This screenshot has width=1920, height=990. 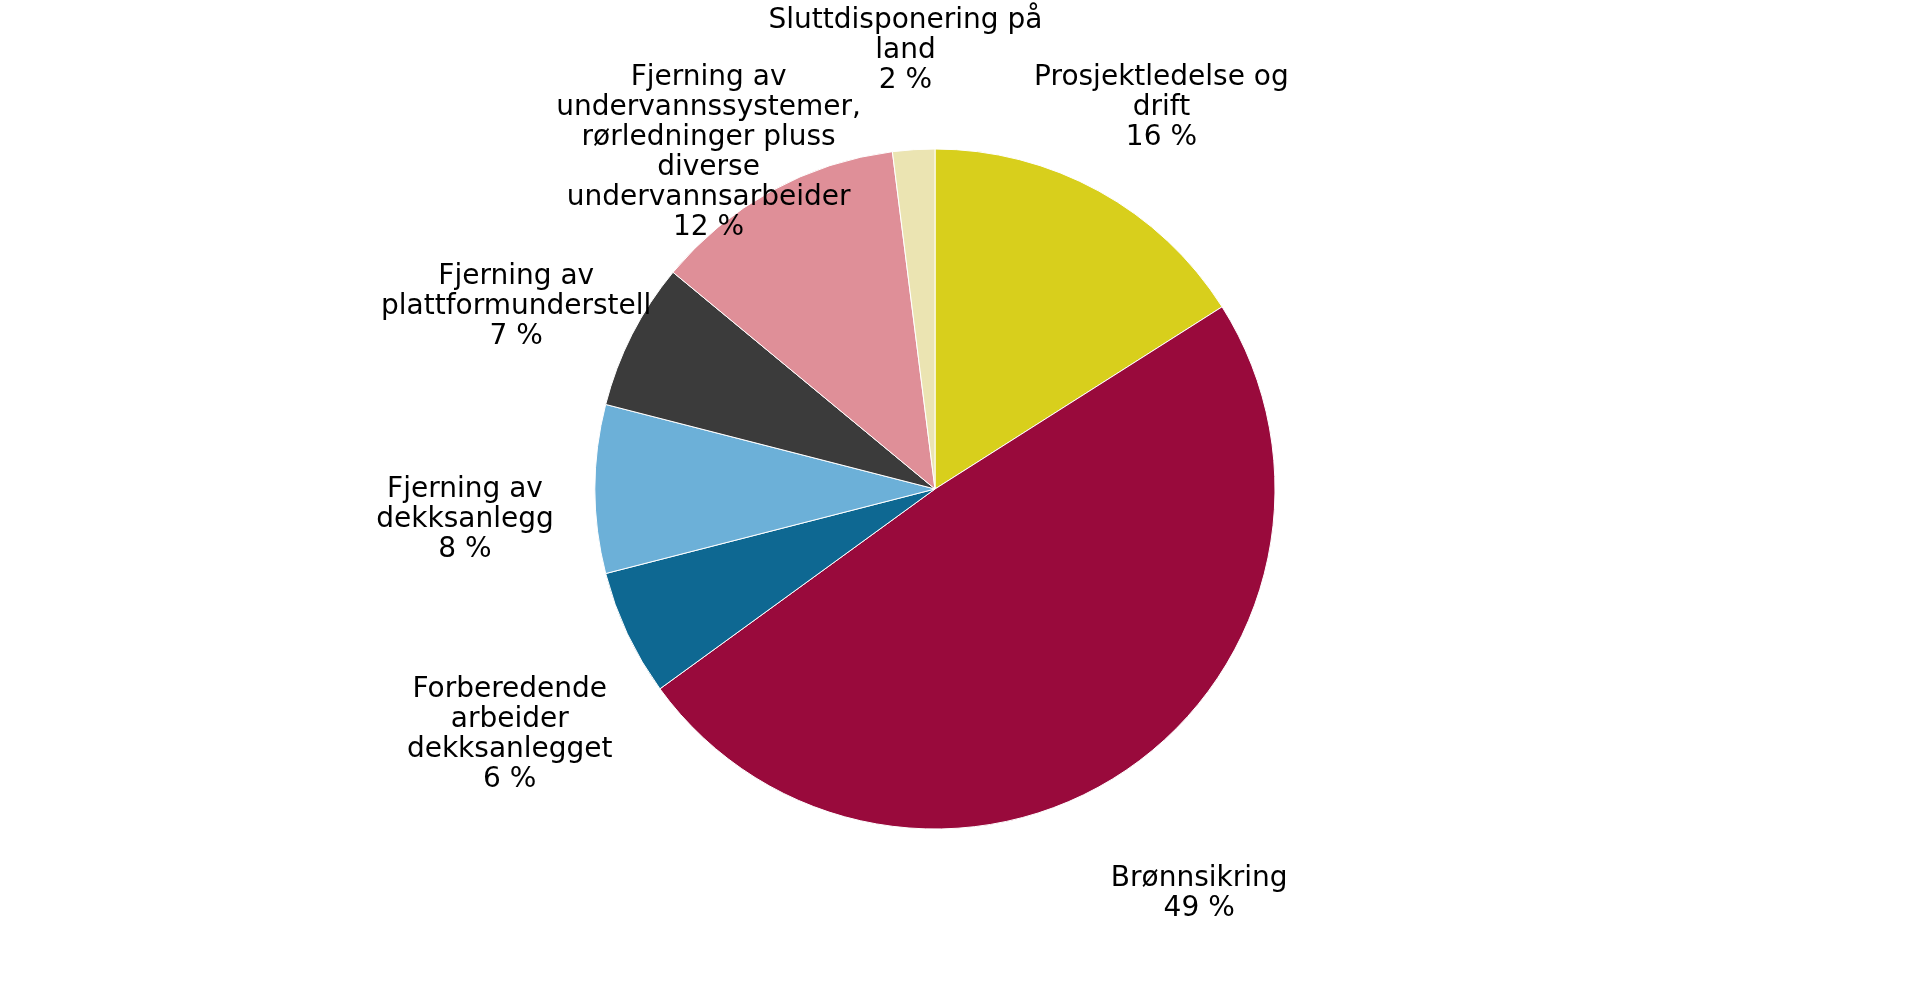 What do you see at coordinates (465, 547) in the screenshot?
I see `data-label: 8 %` at bounding box center [465, 547].